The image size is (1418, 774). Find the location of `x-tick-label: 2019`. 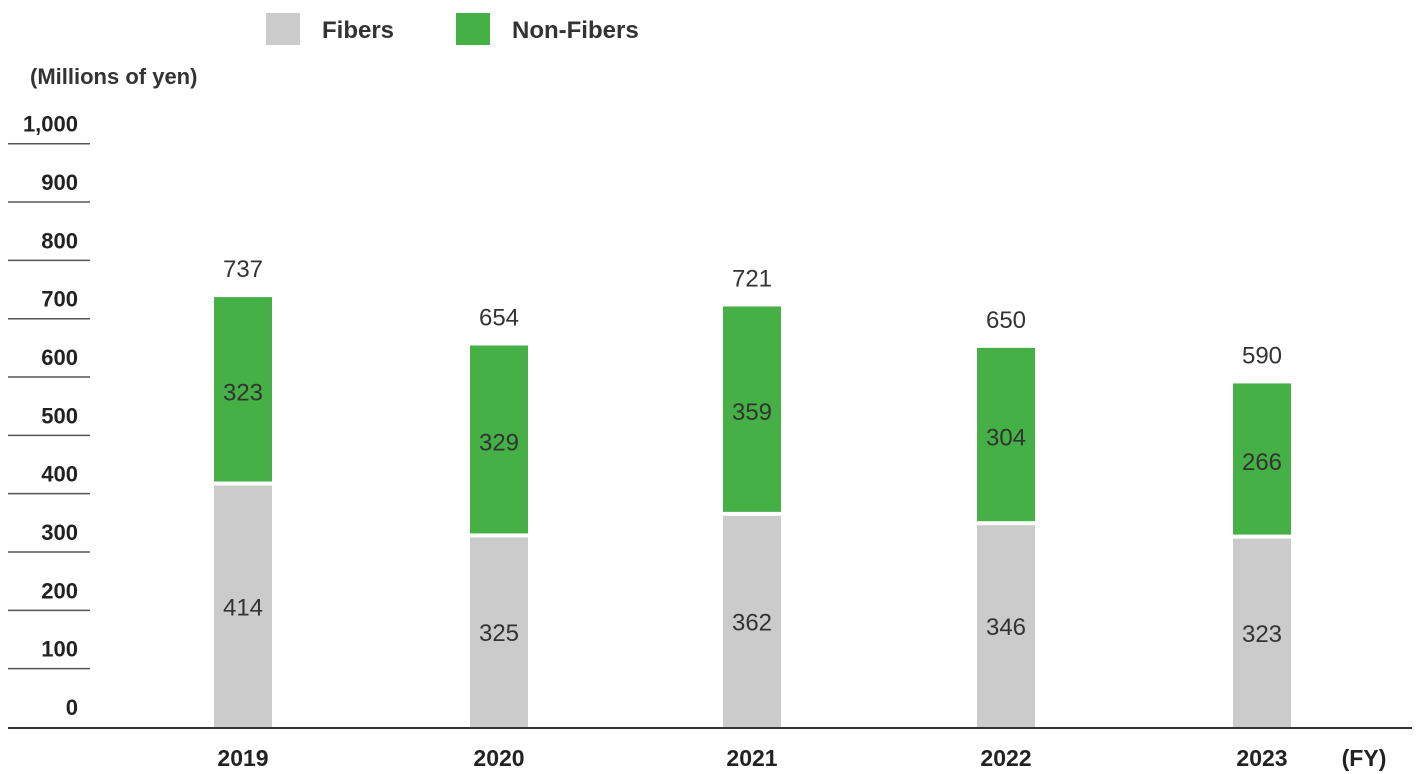

x-tick-label: 2019 is located at coordinates (242, 758).